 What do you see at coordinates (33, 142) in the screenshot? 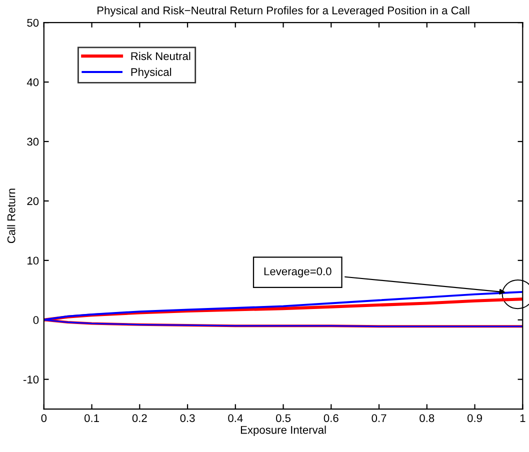
I see `y-tick-label: 30` at bounding box center [33, 142].